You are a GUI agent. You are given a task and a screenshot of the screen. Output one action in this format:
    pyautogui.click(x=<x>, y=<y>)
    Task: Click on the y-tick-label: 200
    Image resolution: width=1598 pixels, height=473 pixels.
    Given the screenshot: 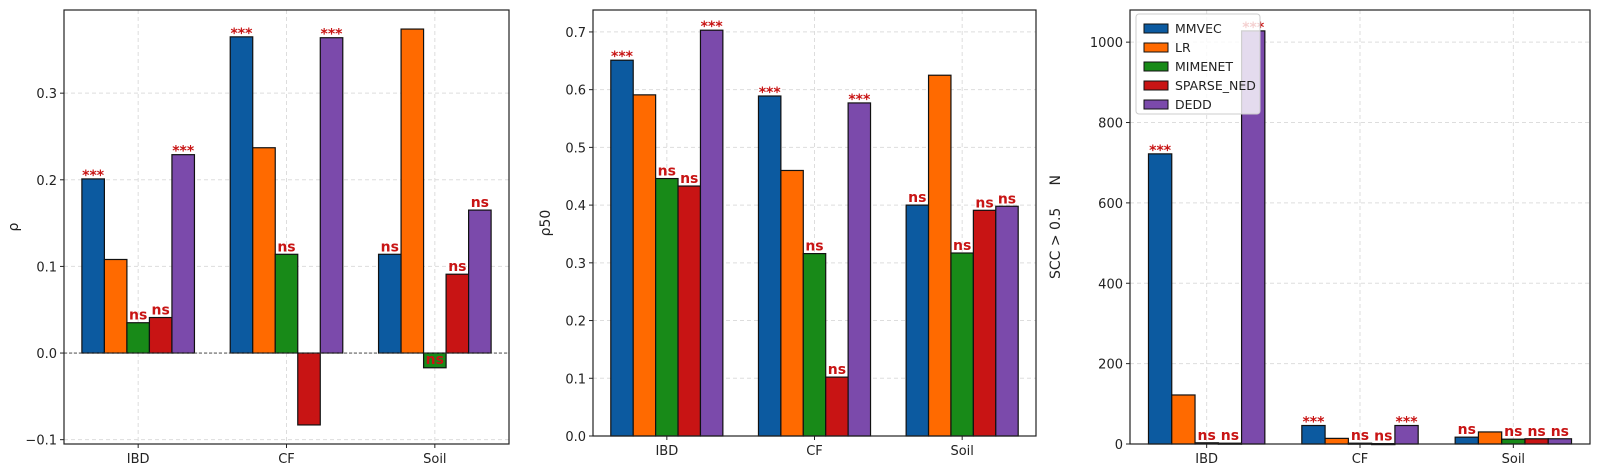 What is the action you would take?
    pyautogui.click(x=1110, y=365)
    